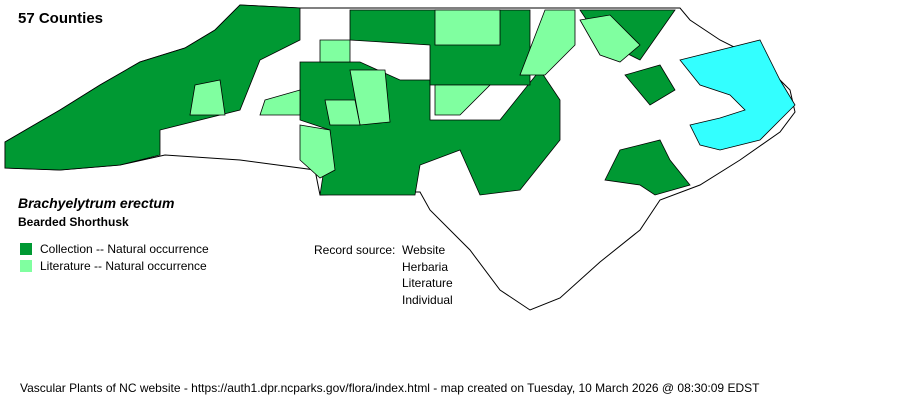  I want to click on legend-item-literature: Literature -- Natural occurrence, so click(113, 266).